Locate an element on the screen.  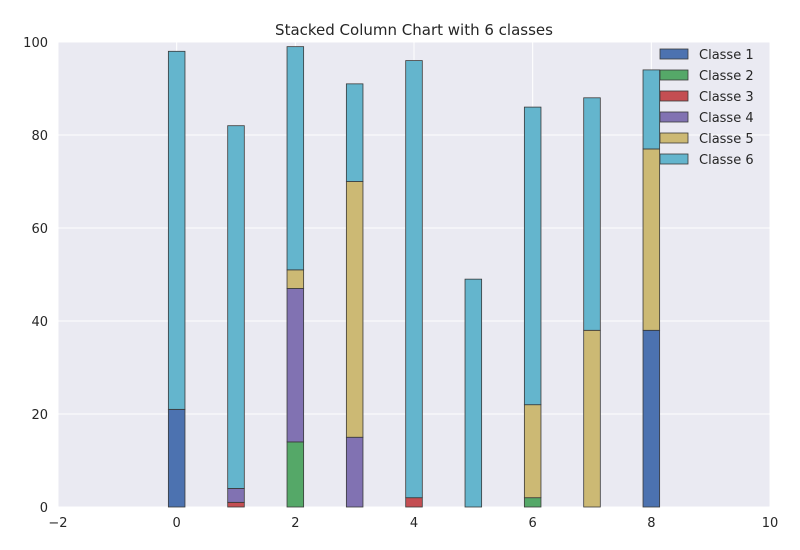
x-tick-label: 4 is located at coordinates (414, 523).